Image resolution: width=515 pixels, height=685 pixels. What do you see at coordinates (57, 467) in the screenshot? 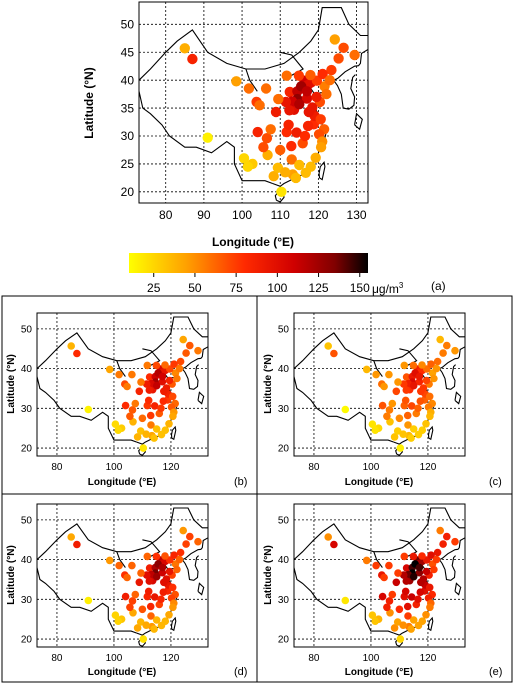
I see `panel-b-x-tick-label: 80` at bounding box center [57, 467].